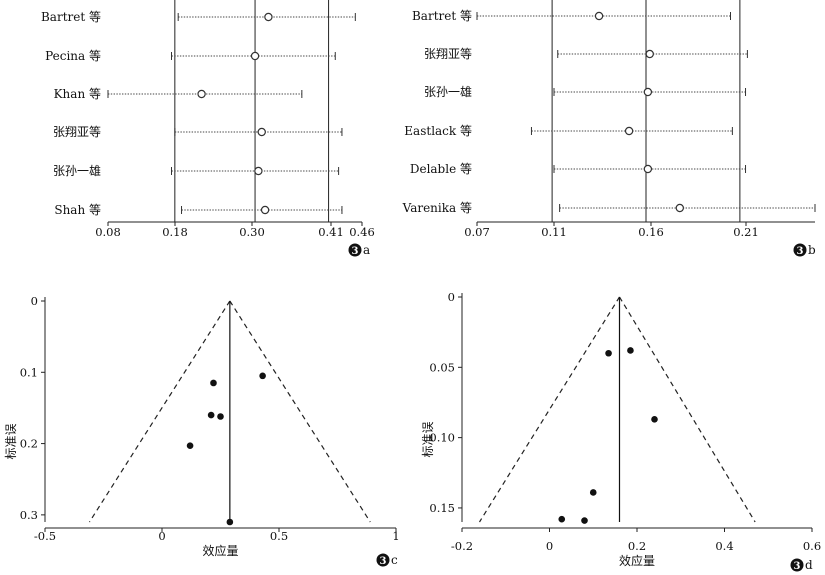  Describe the element at coordinates (451, 297) in the screenshot. I see `panel-3d-y-tick-label: 0` at that location.